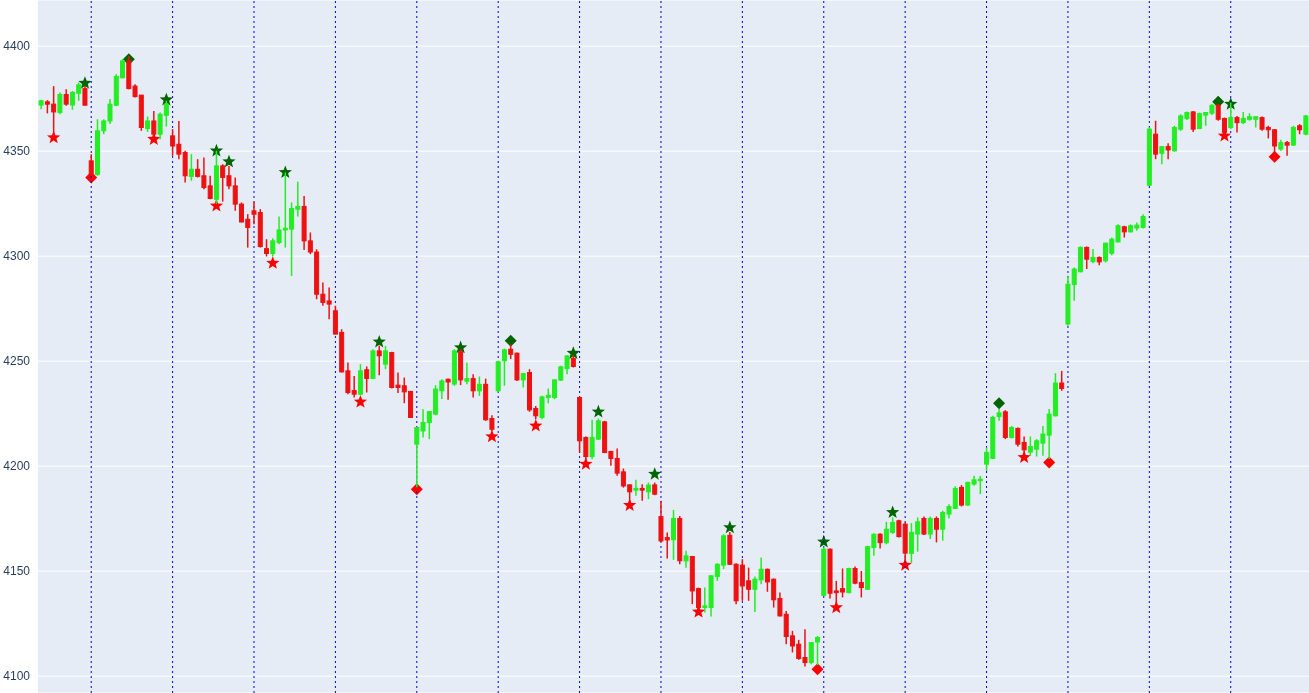 This screenshot has width=1309, height=693. Describe the element at coordinates (17, 466) in the screenshot. I see `y-tick-label: 4200` at that location.